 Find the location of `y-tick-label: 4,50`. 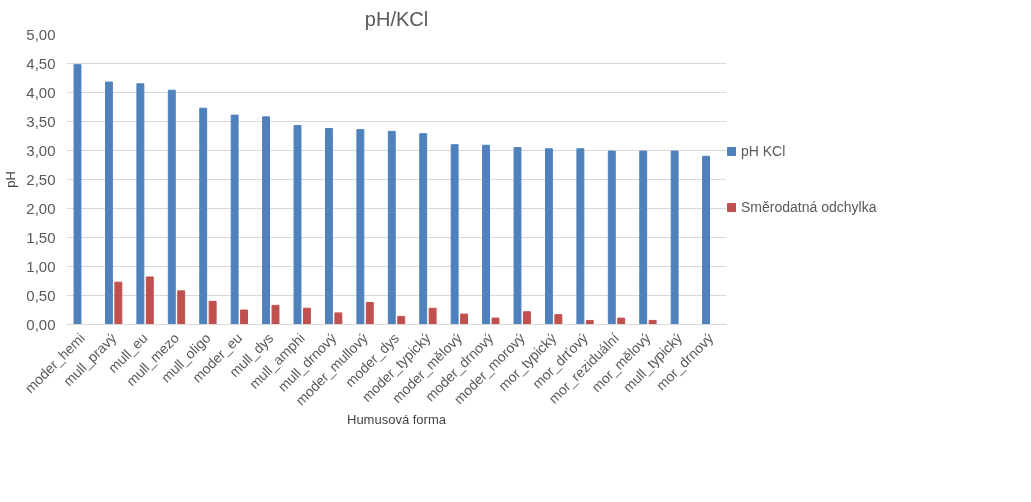

y-tick-label: 4,50 is located at coordinates (41, 63).